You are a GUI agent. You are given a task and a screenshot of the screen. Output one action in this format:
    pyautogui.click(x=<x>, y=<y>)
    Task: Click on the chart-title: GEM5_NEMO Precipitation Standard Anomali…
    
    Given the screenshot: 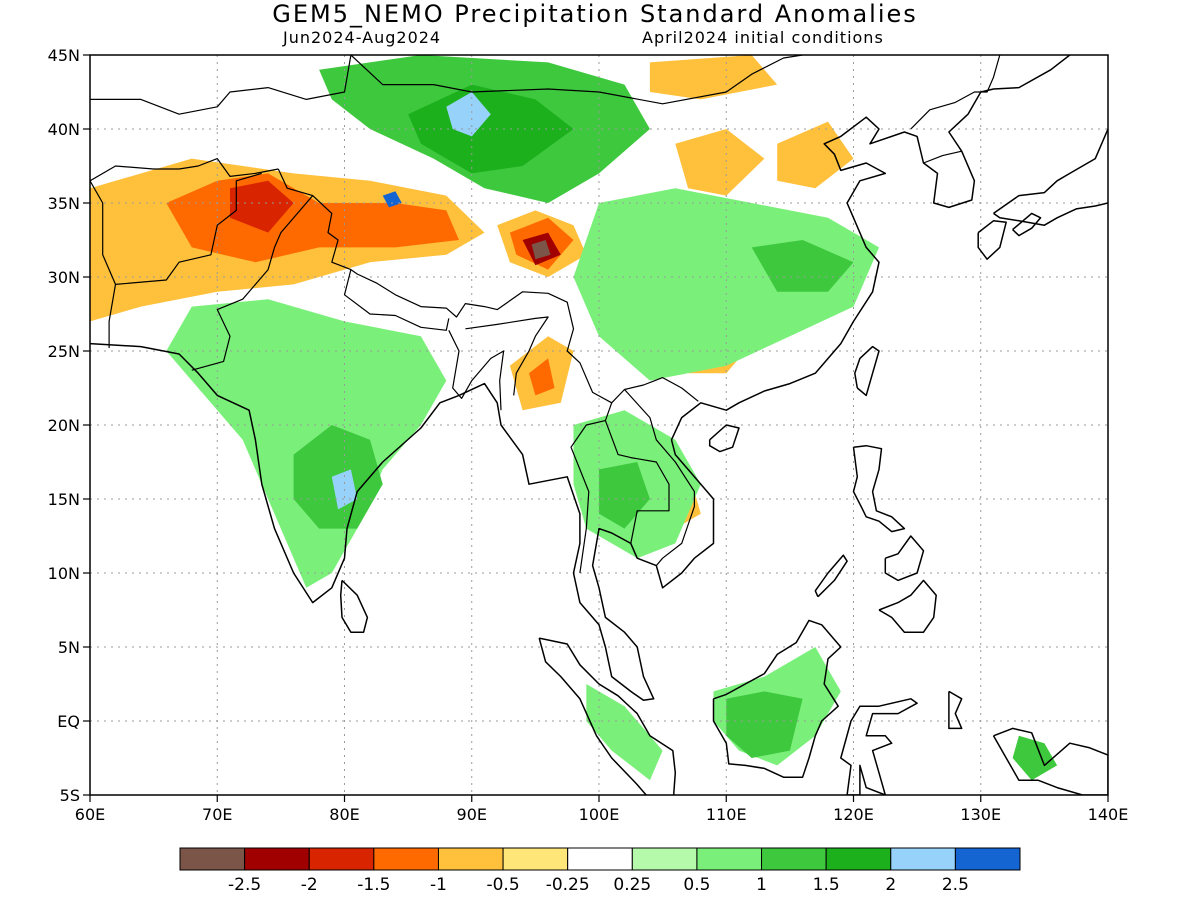 What is the action you would take?
    pyautogui.click(x=595, y=14)
    